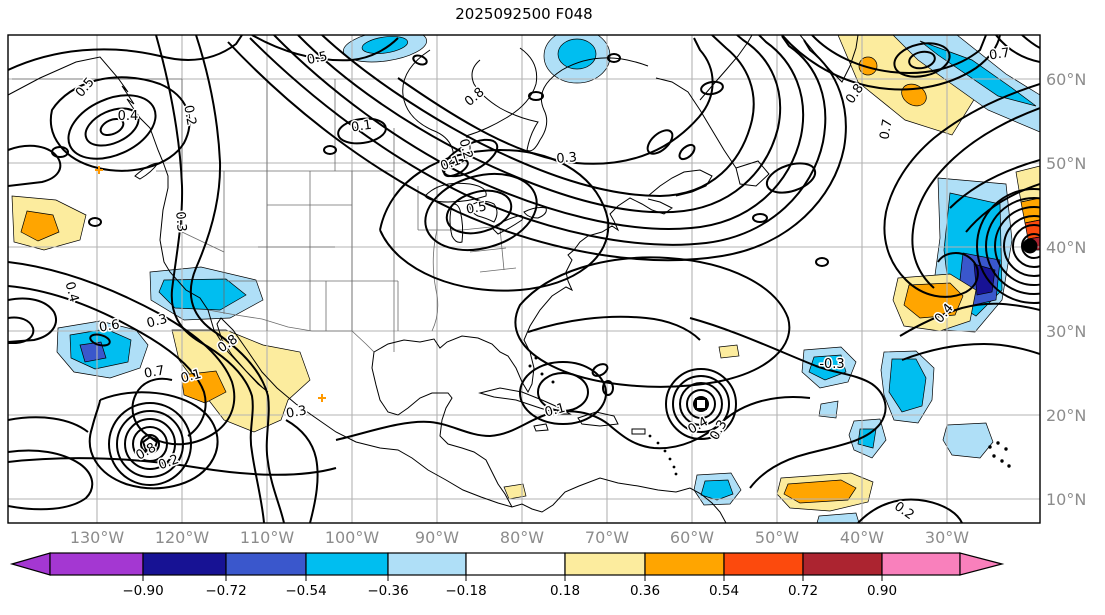  Describe the element at coordinates (1066, 163) in the screenshot. I see `lat-tick-label: 50°N` at that location.